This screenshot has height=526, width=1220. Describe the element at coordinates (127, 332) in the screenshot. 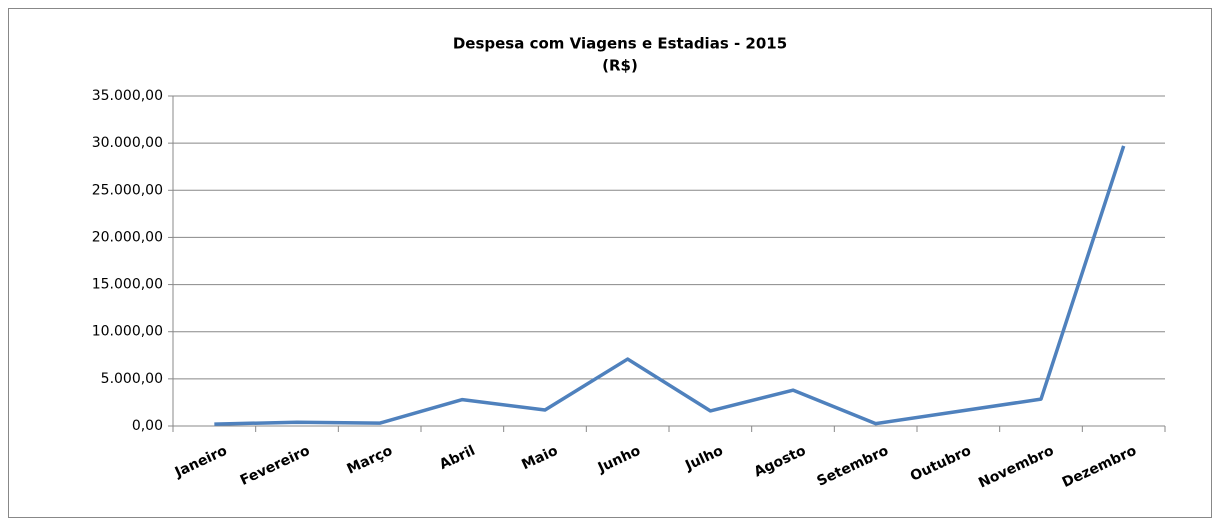

I see `y-tick-label: 10.000,00` at that location.